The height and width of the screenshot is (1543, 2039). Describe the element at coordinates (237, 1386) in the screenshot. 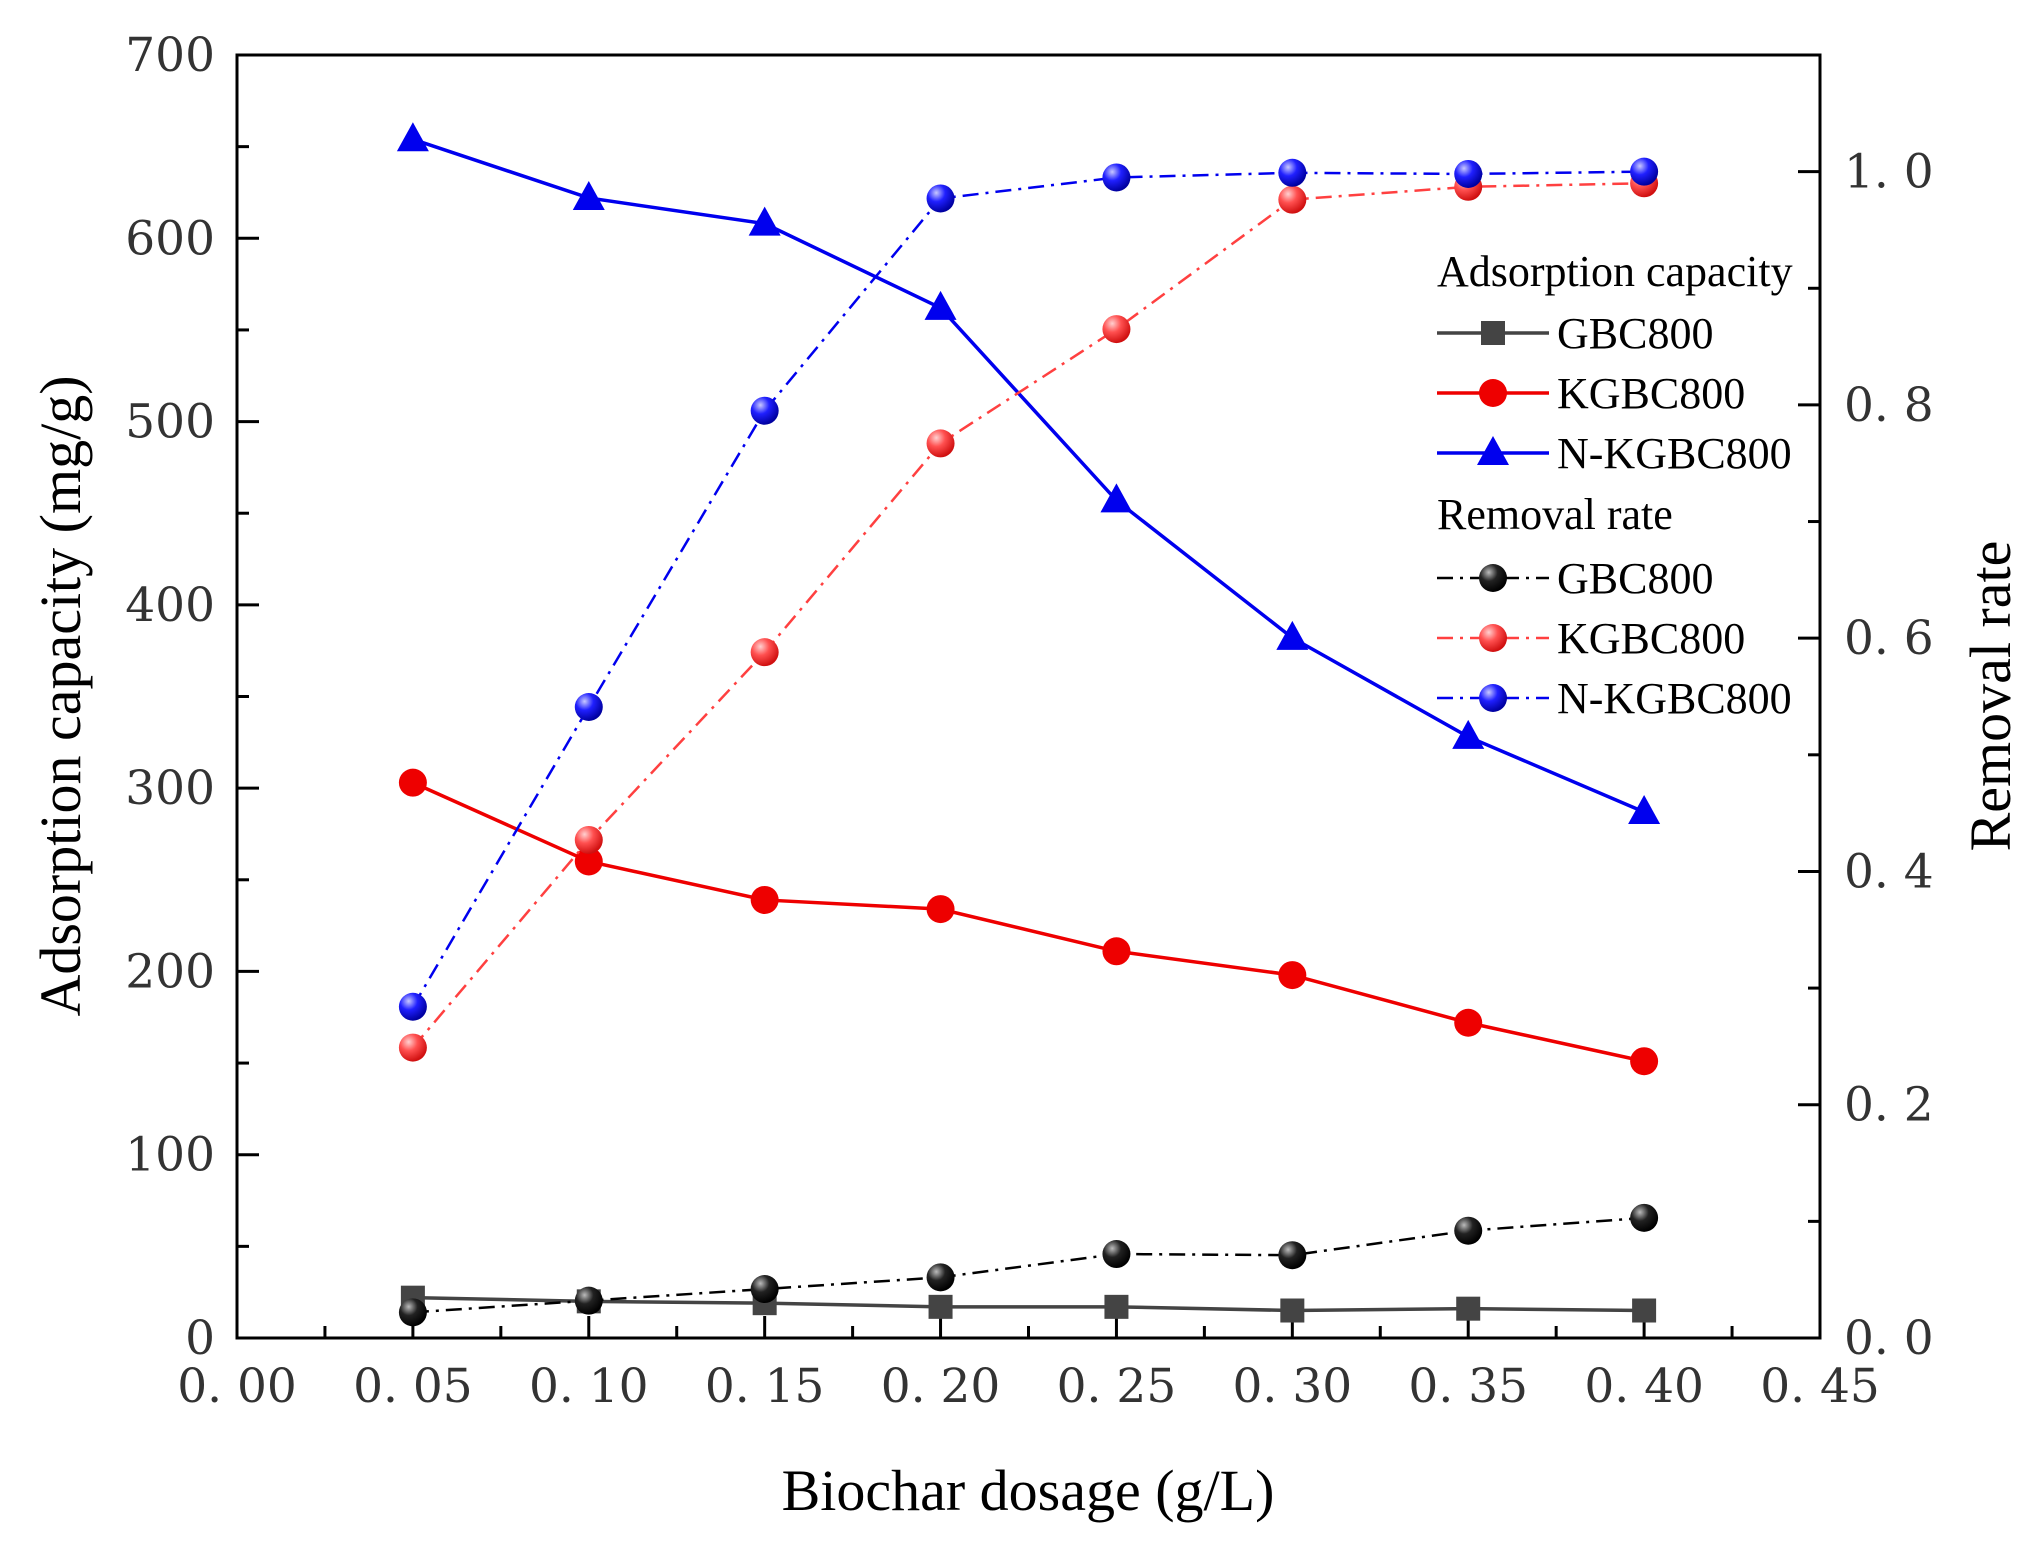

I see `x-tick-label: 0. 00` at that location.